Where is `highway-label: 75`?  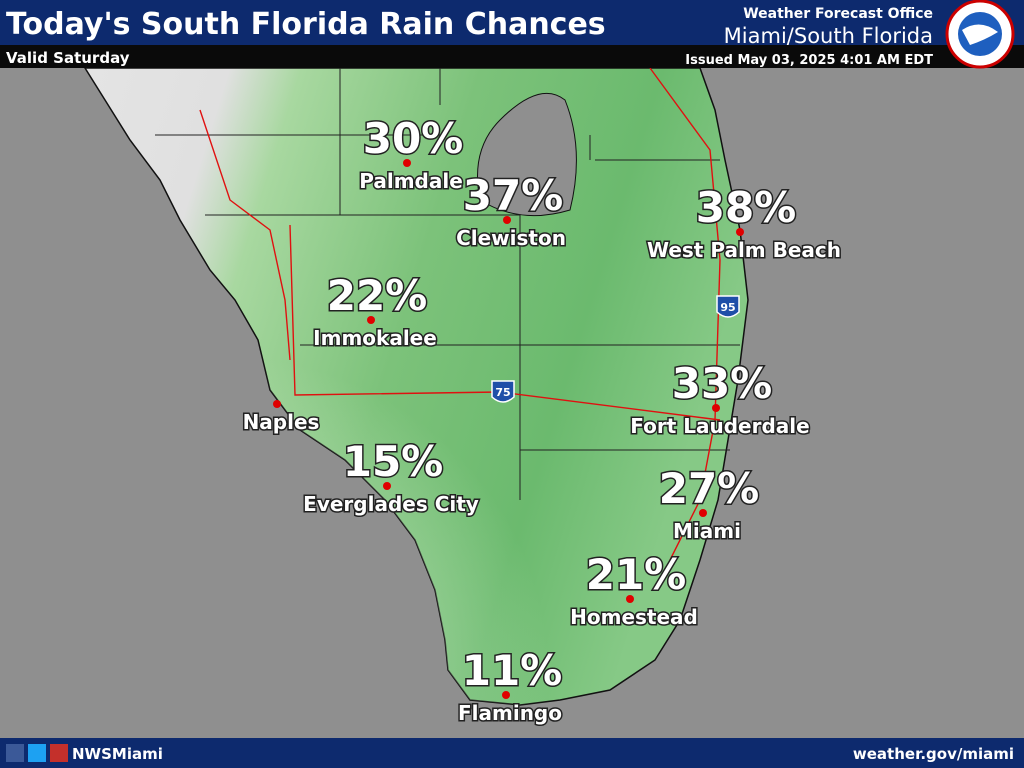 highway-label: 75 is located at coordinates (502, 392).